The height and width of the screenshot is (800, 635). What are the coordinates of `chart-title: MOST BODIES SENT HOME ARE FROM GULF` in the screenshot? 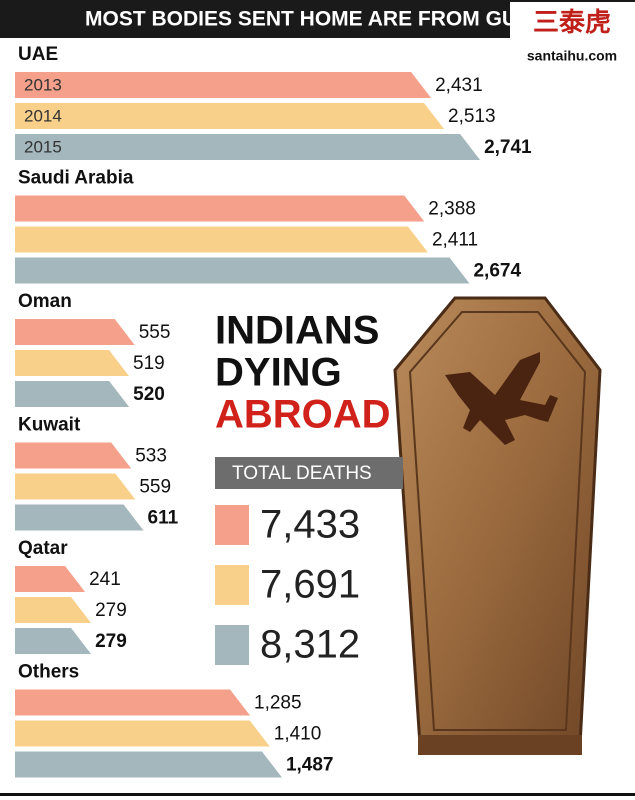 It's located at (314, 19).